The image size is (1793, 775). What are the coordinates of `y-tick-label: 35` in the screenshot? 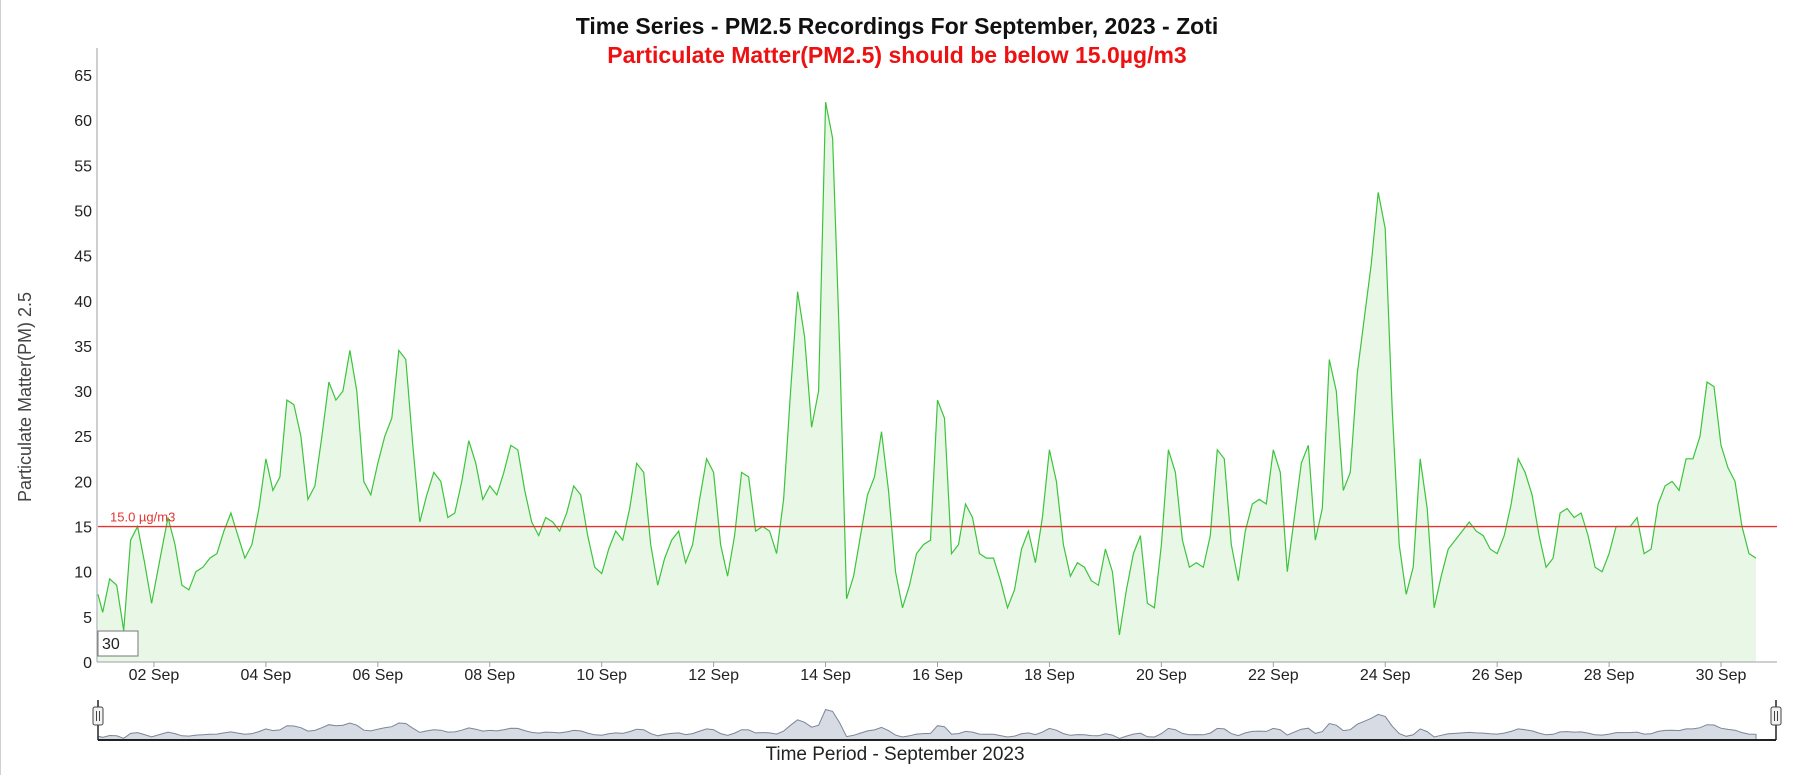 It's located at (83, 347).